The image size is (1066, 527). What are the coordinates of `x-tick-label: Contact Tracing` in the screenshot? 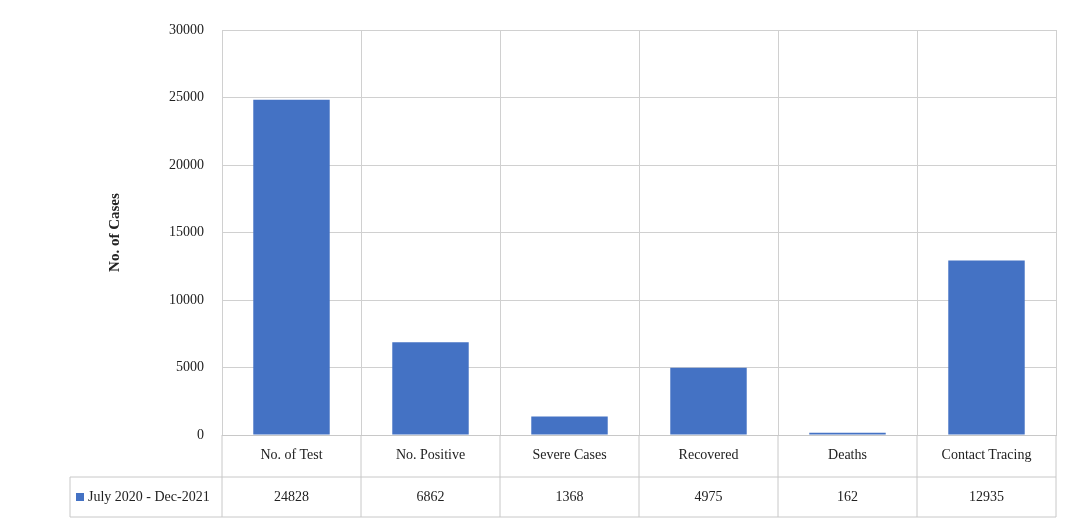 It's located at (986, 455).